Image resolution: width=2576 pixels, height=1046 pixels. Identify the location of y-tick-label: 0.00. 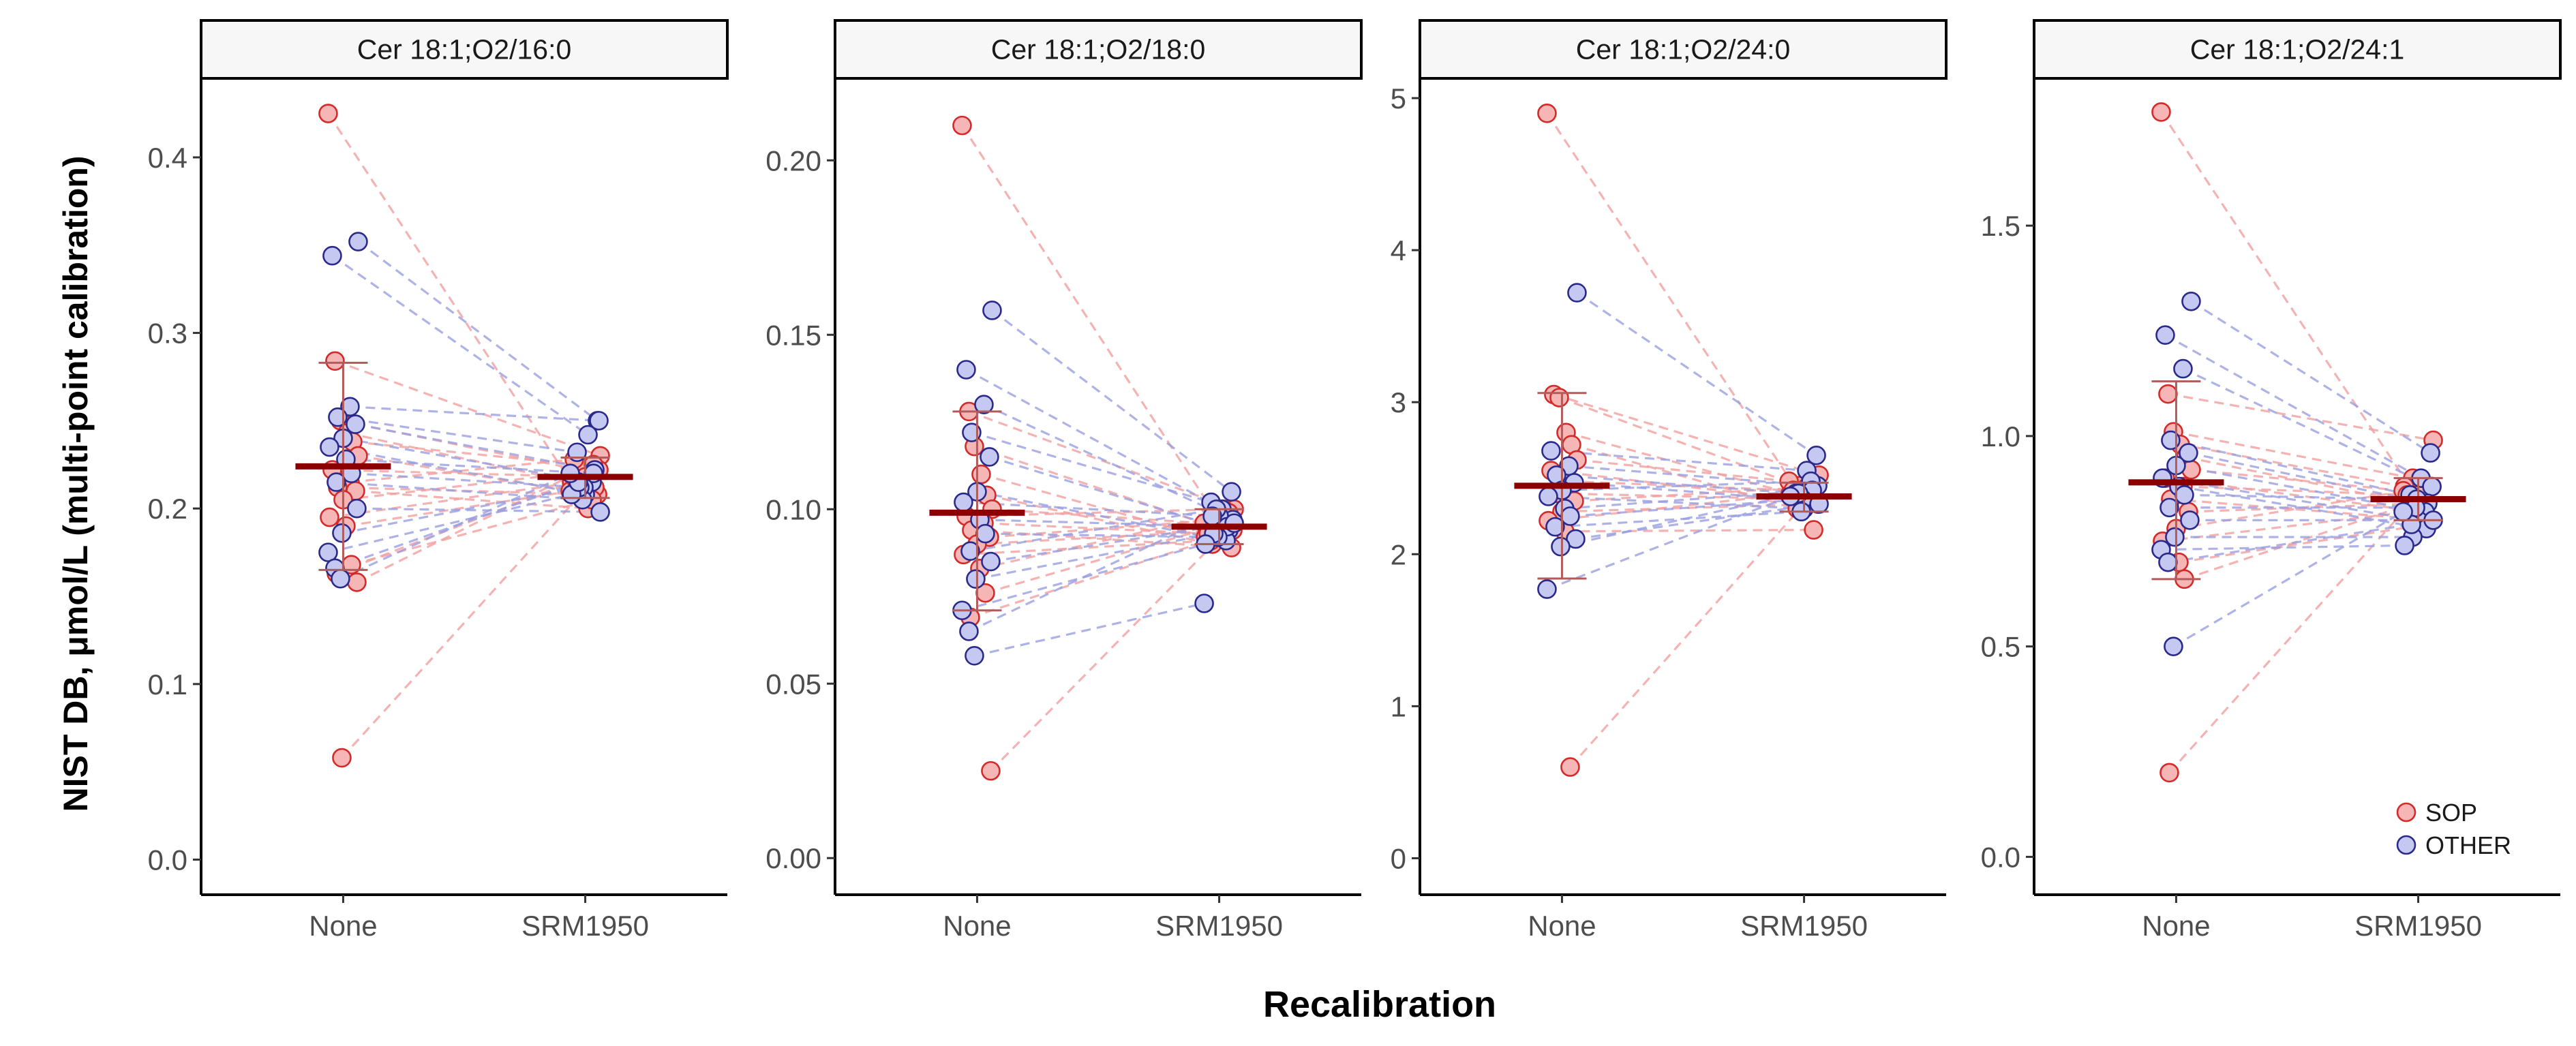
(793, 858).